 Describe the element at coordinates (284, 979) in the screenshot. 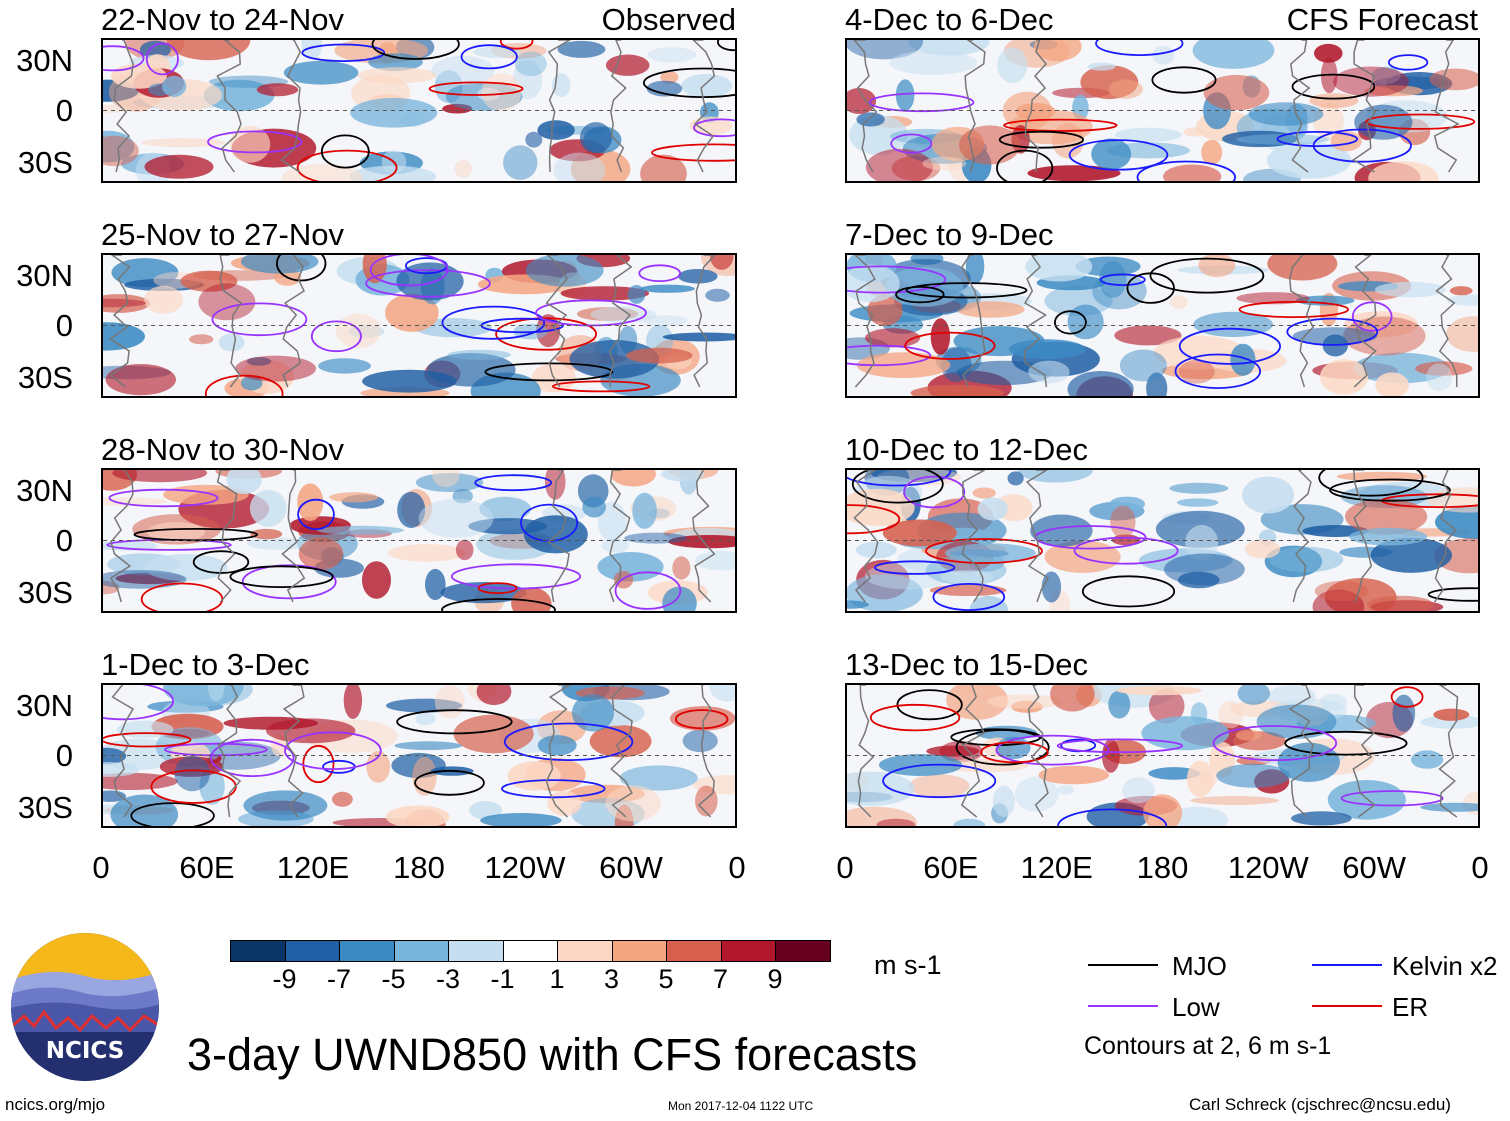

I see `colorbar-label: -9` at that location.